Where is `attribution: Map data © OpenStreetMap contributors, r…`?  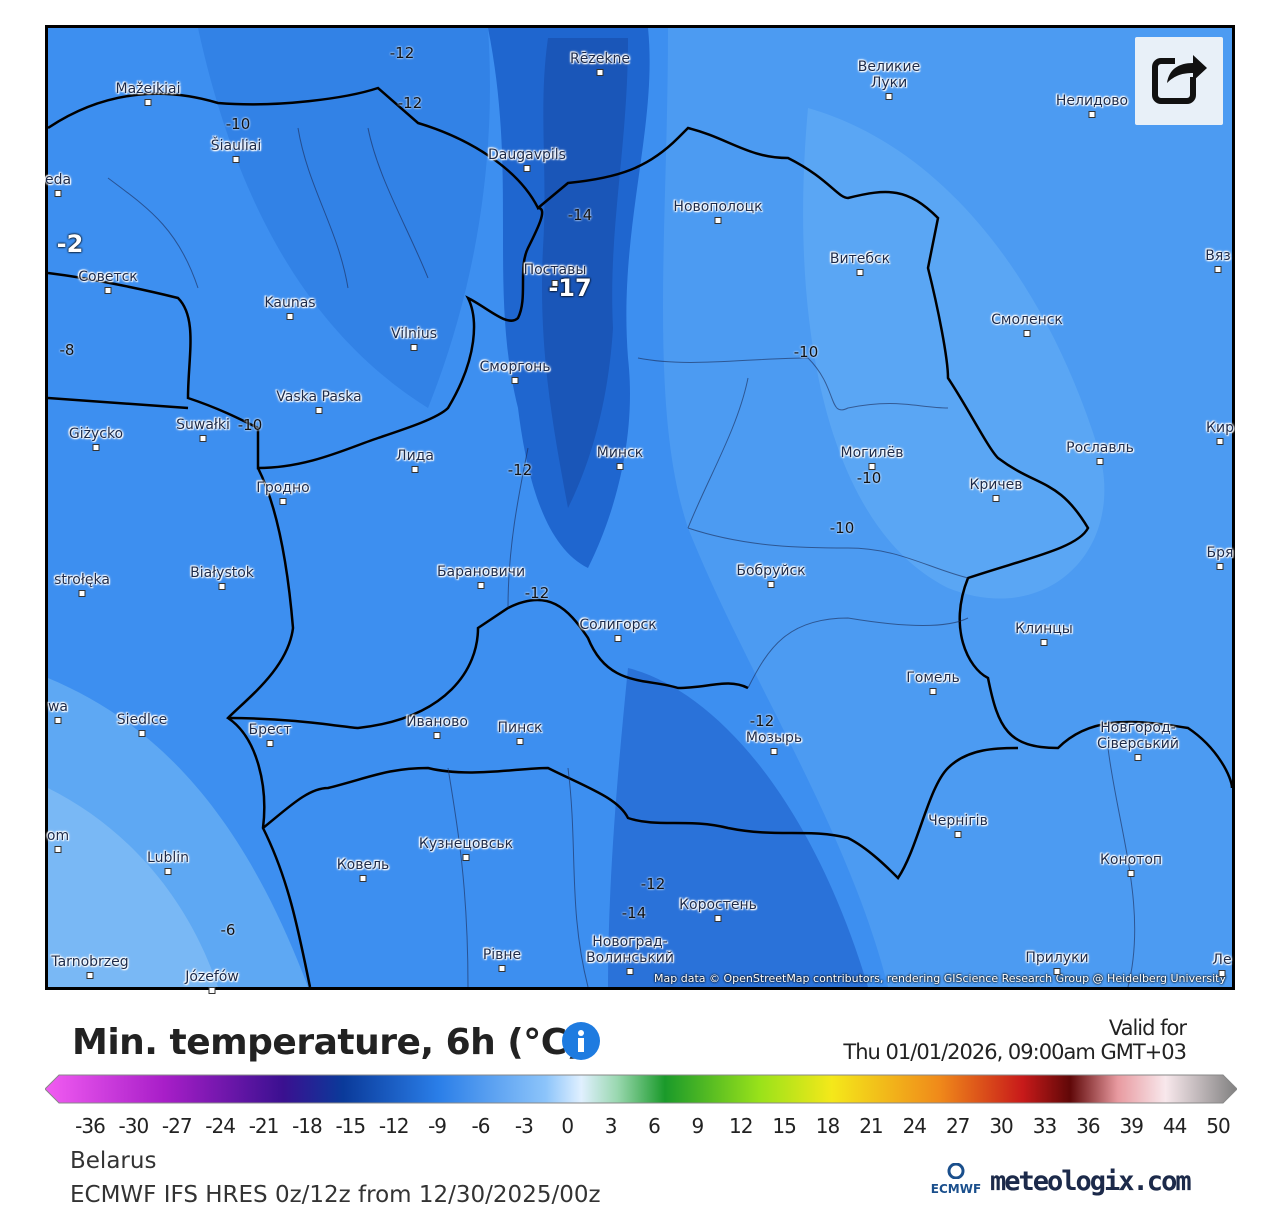 attribution: Map data © OpenStreetMap contributors, r… is located at coordinates (940, 978).